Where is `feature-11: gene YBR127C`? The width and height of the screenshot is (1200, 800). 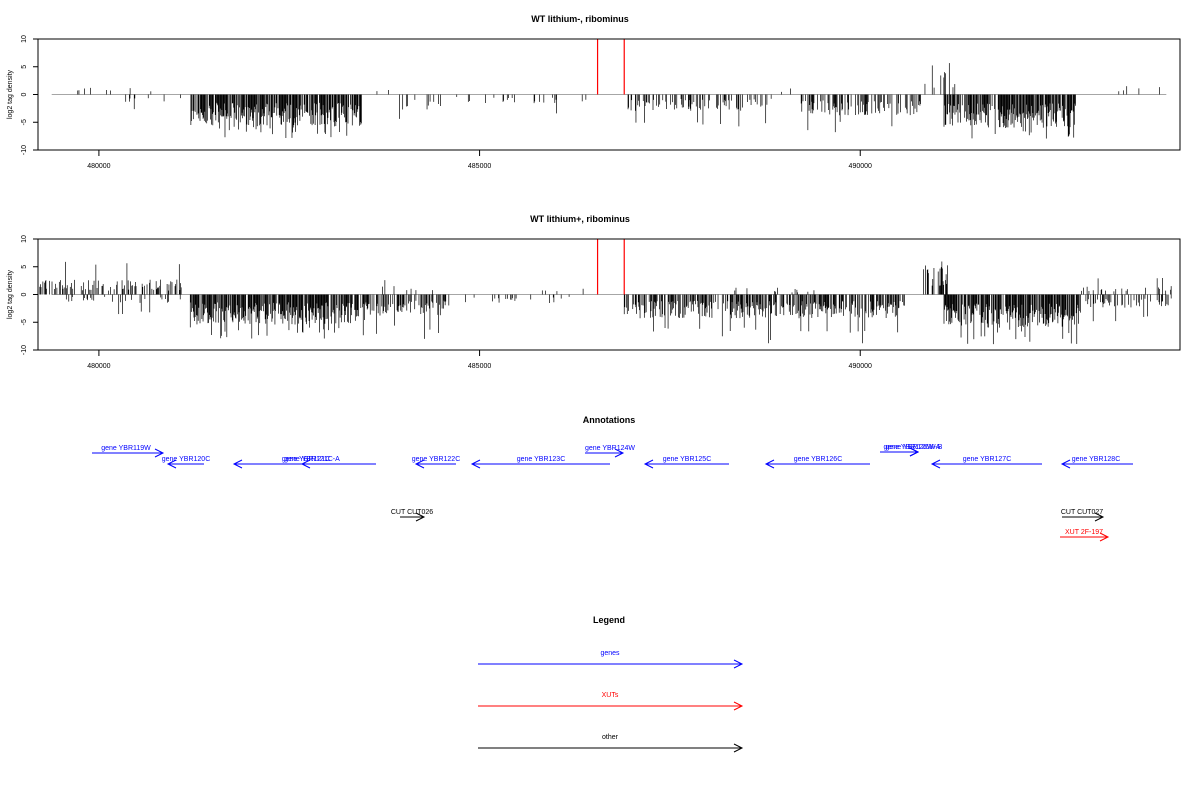 feature-11: gene YBR127C is located at coordinates (986, 462).